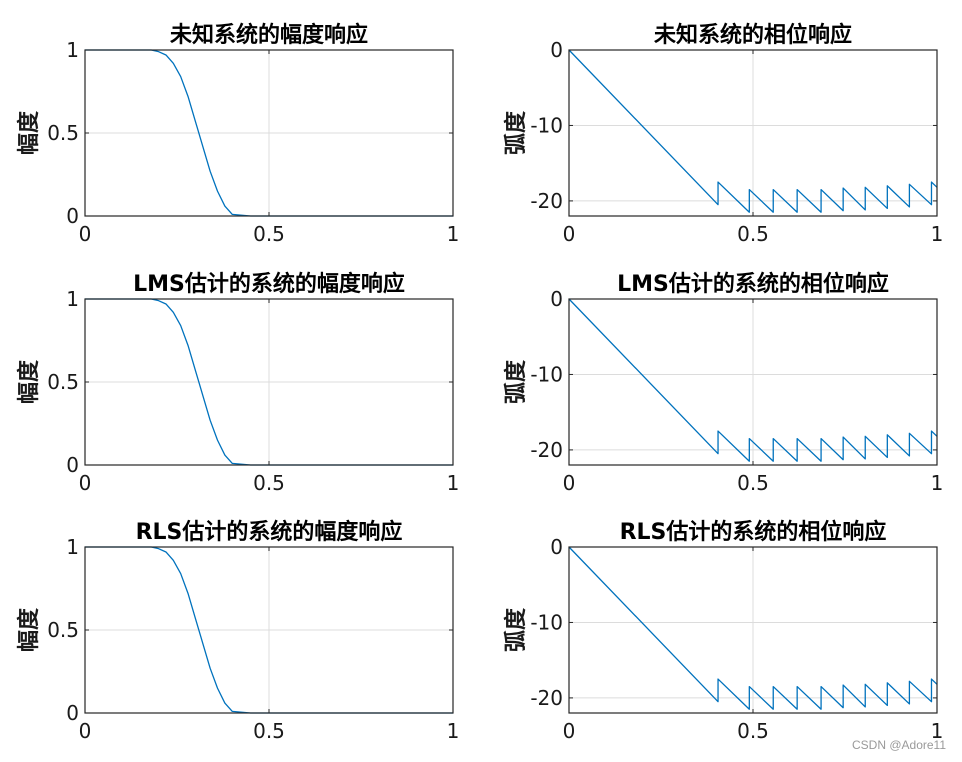 The height and width of the screenshot is (762, 962). What do you see at coordinates (753, 35) in the screenshot?
I see `chart-title: 未知系统的相位响应` at bounding box center [753, 35].